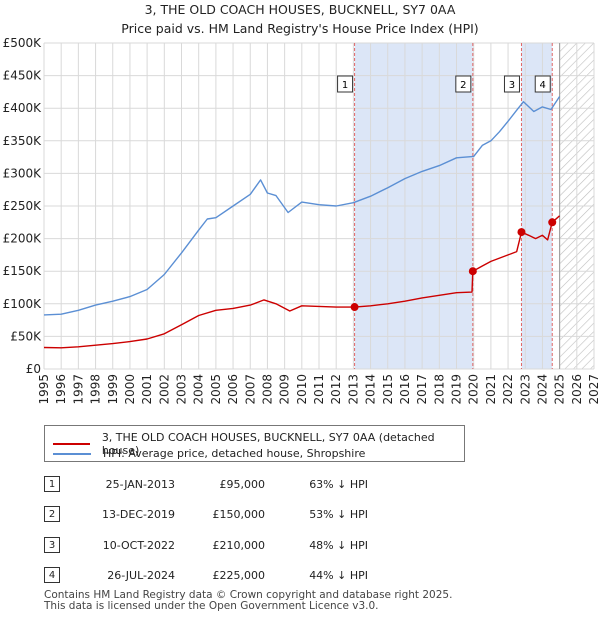  I want to click on tx-number: 1, so click(52, 484).